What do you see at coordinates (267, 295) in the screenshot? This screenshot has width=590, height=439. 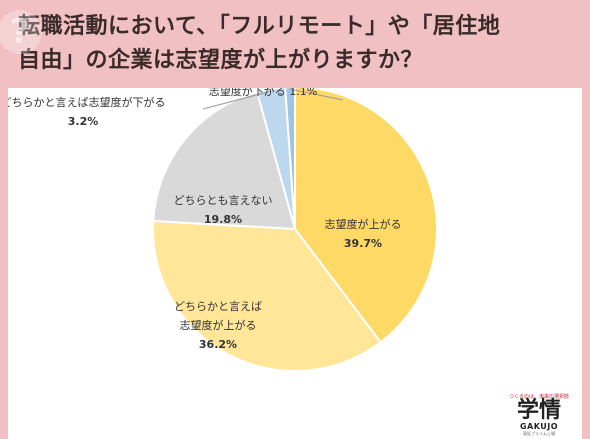 I see `slice-somewhat-agree` at bounding box center [267, 295].